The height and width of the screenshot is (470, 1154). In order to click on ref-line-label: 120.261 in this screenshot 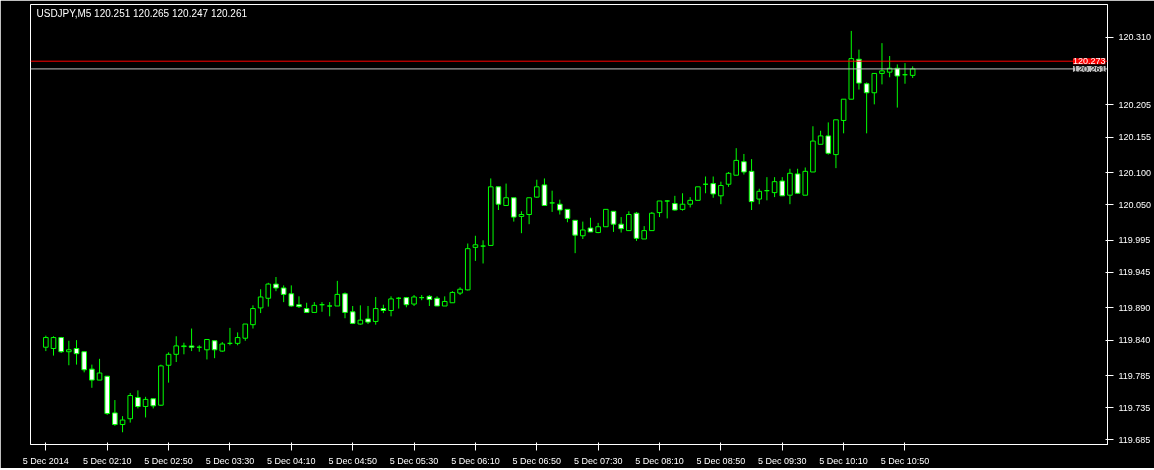, I will do `click(1089, 68)`.